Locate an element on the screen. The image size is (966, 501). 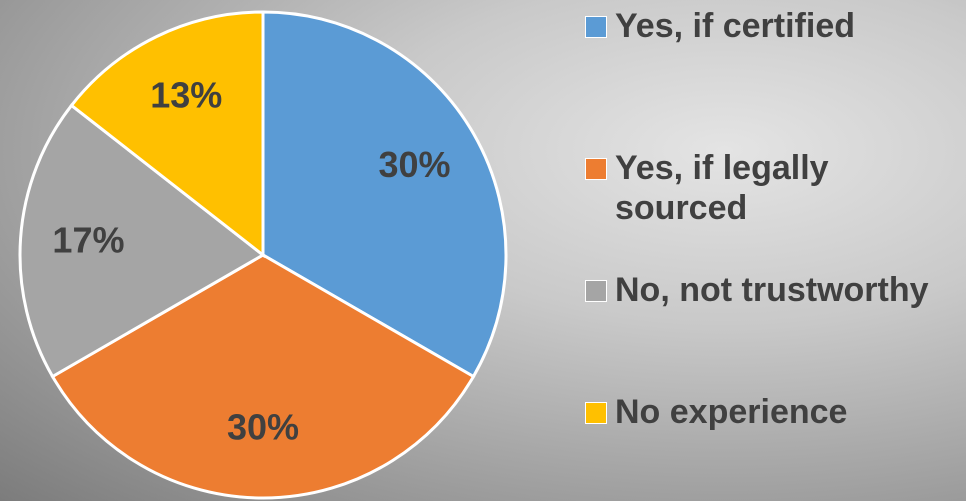
data-label: 13% is located at coordinates (186, 94).